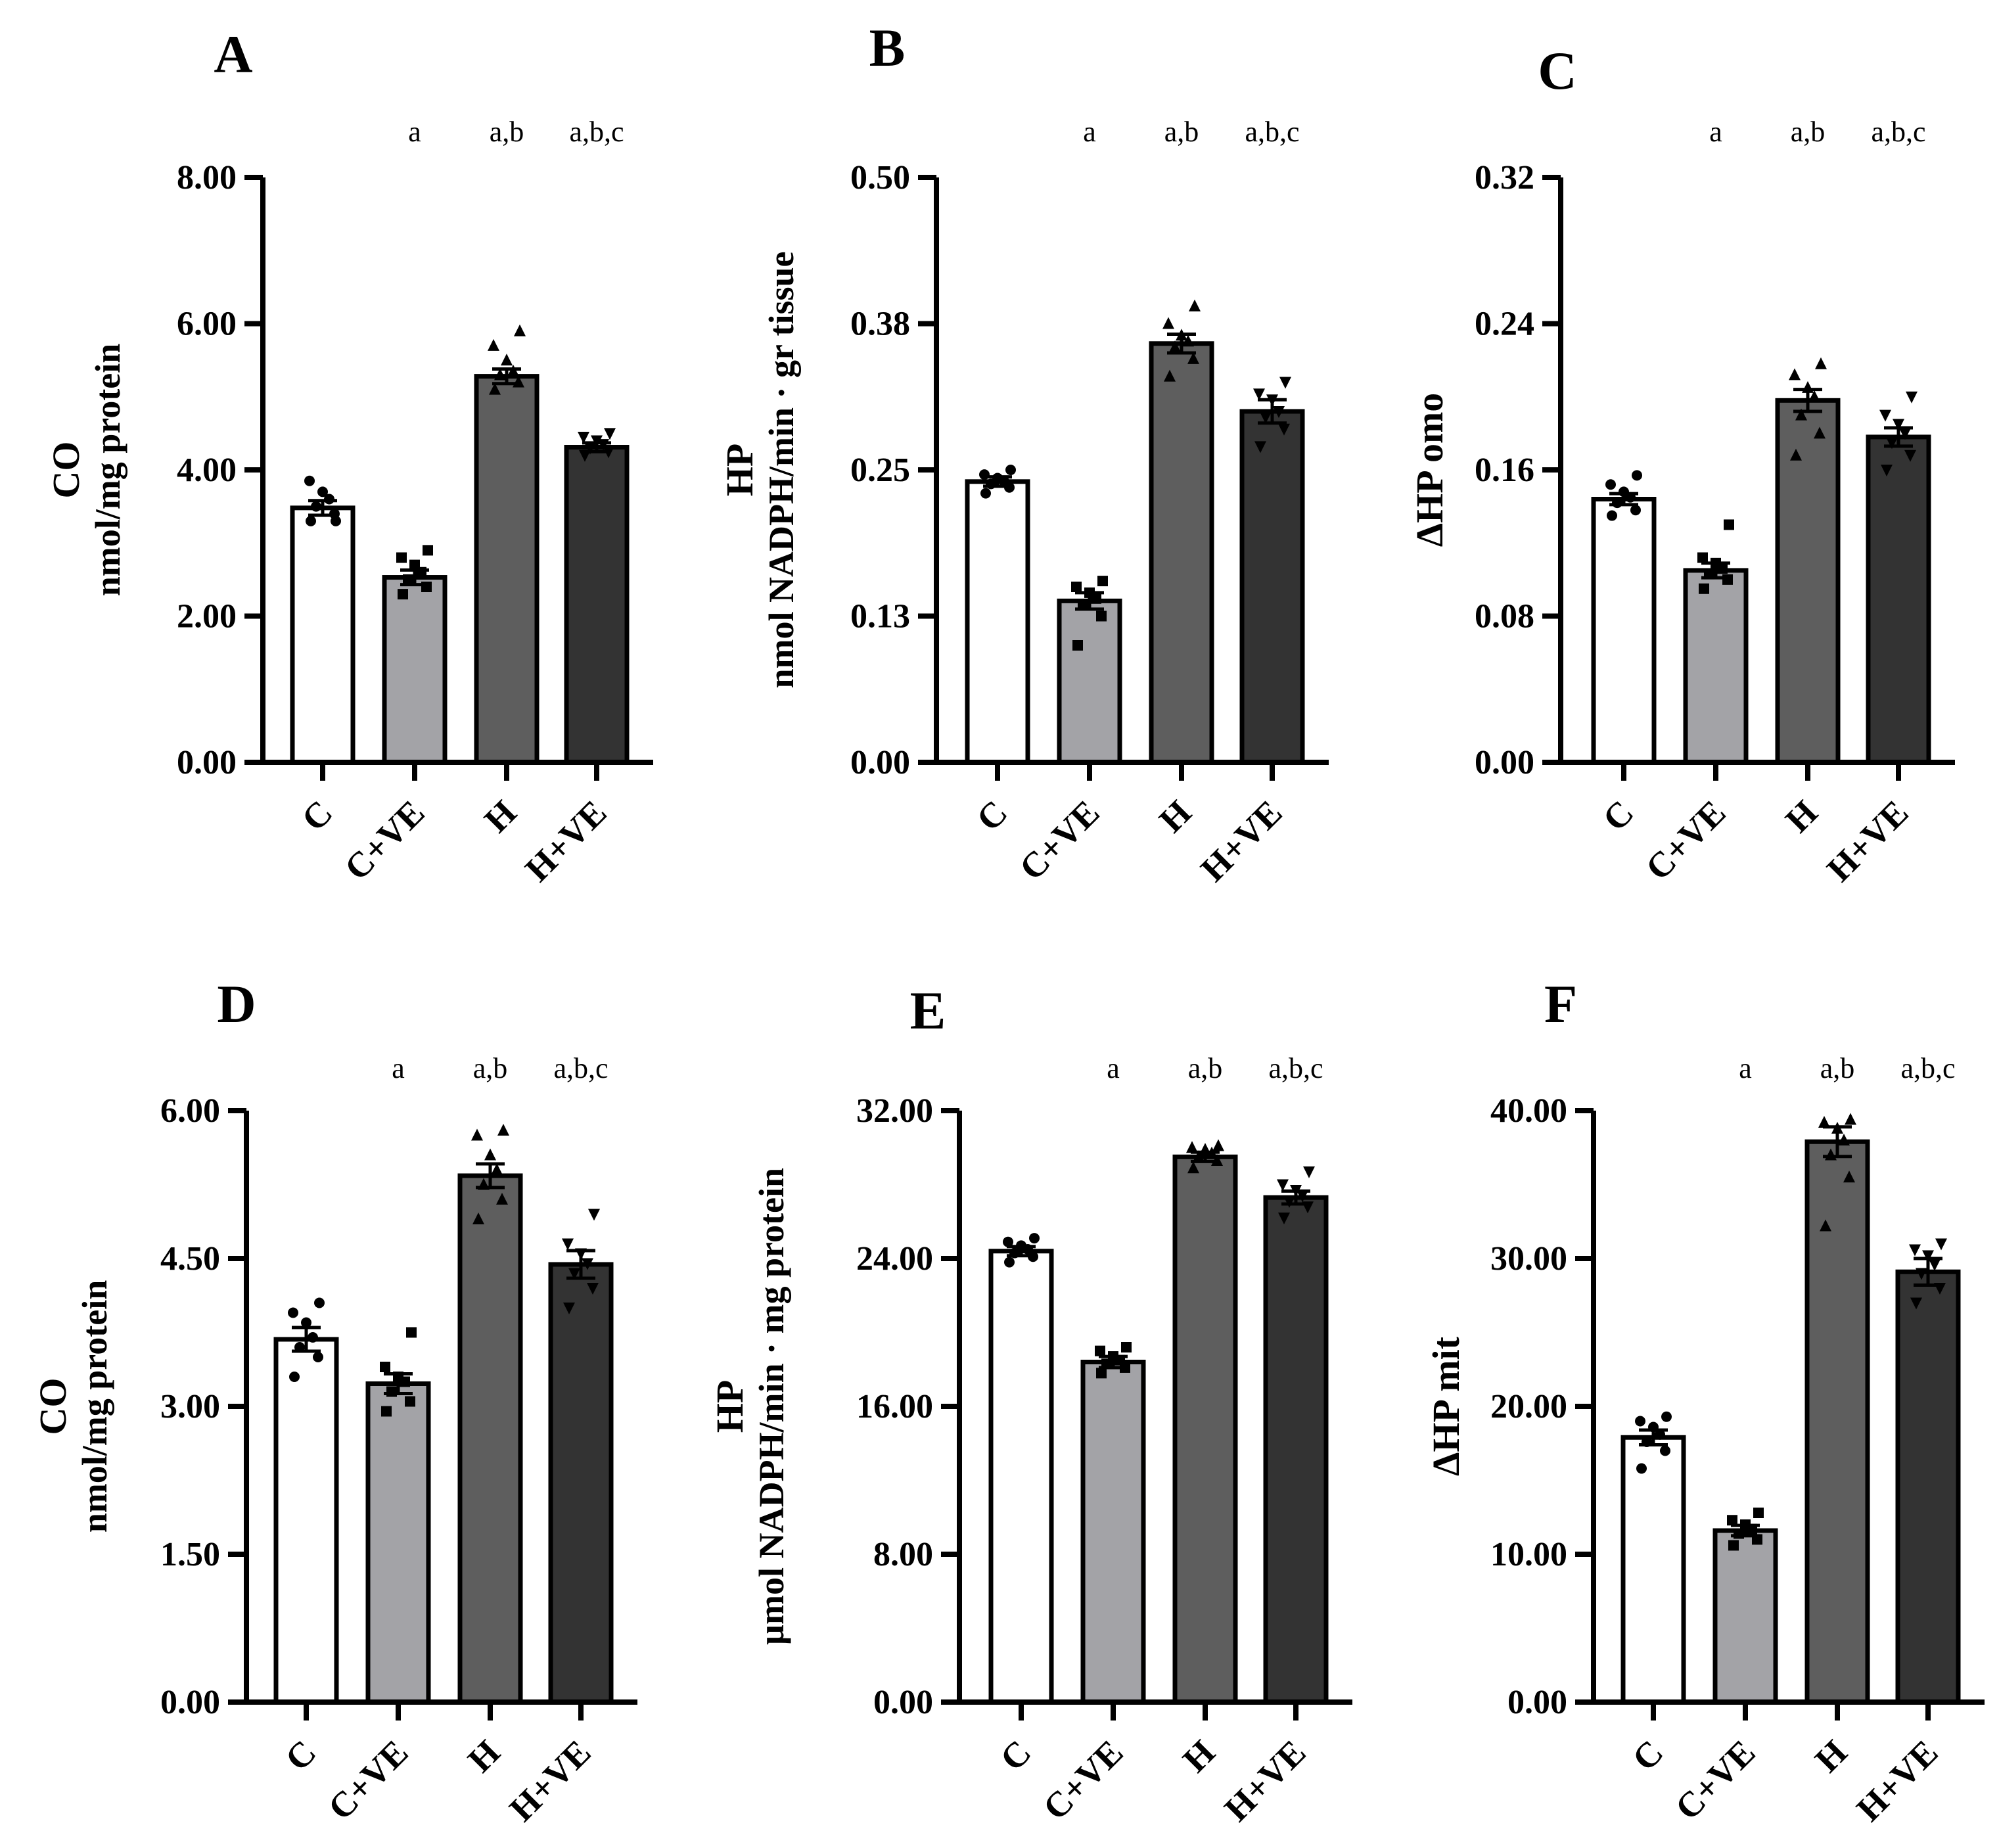 The height and width of the screenshot is (1848, 1999). Describe the element at coordinates (894, 1111) in the screenshot. I see `y-tick-label: 32.00` at that location.